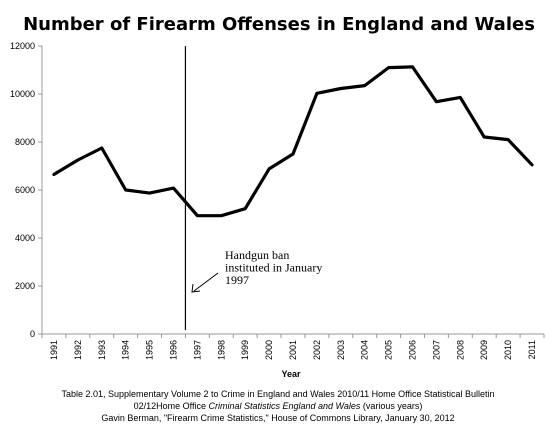 The width and height of the screenshot is (556, 438). Describe the element at coordinates (365, 350) in the screenshot. I see `x-tick-label: 2004` at that location.